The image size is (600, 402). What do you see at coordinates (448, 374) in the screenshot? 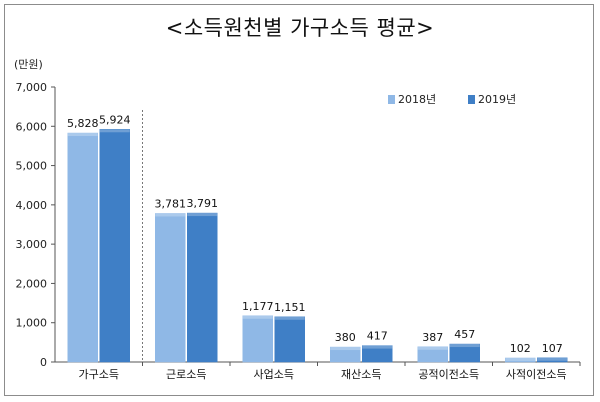
I see `category-label: 공적이전소득` at bounding box center [448, 374].